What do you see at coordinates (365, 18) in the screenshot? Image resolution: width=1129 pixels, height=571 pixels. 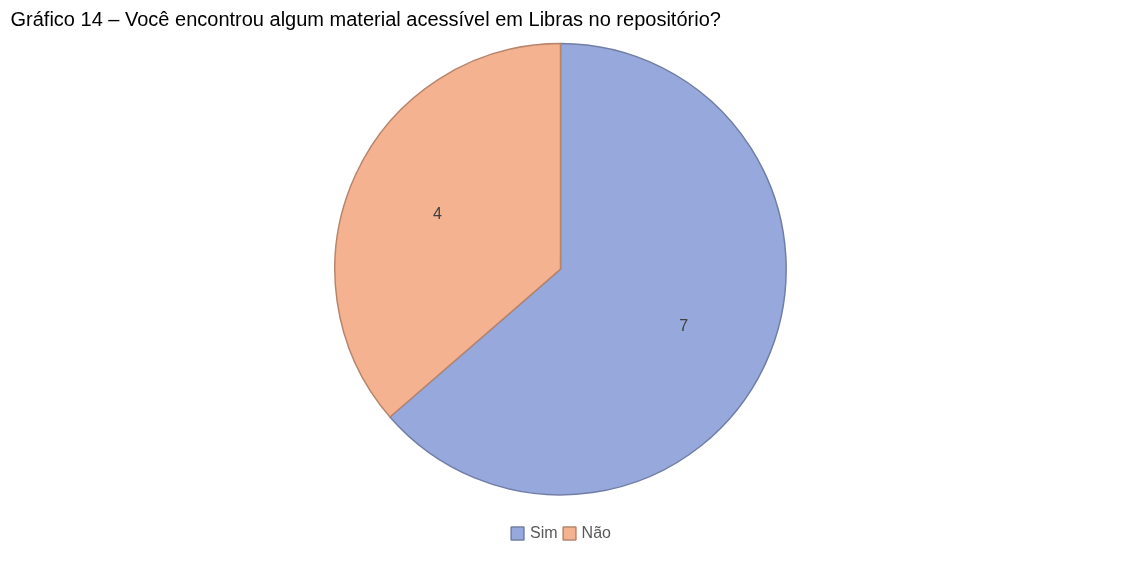 I see `chart-title: Gráfico 14 – Você encontrou algum material acessível em Libras no repositório?` at bounding box center [365, 18].